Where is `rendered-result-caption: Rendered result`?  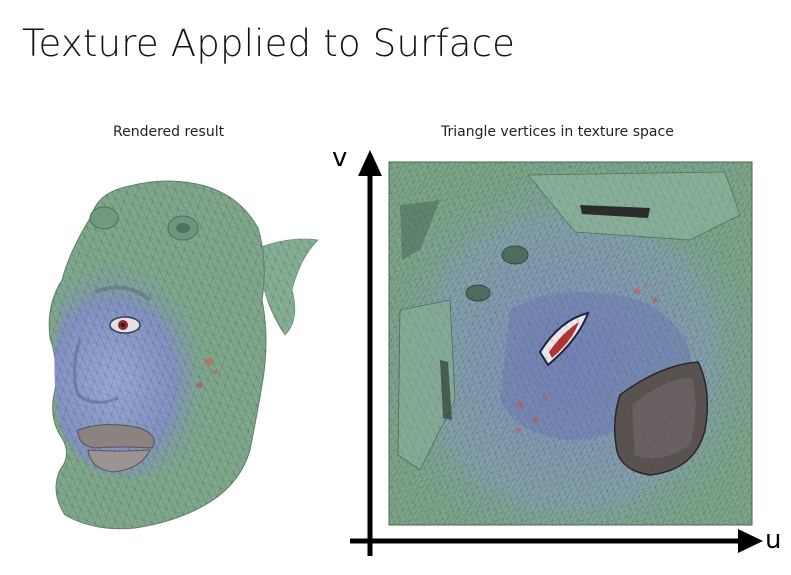 rendered-result-caption: Rendered result is located at coordinates (169, 132).